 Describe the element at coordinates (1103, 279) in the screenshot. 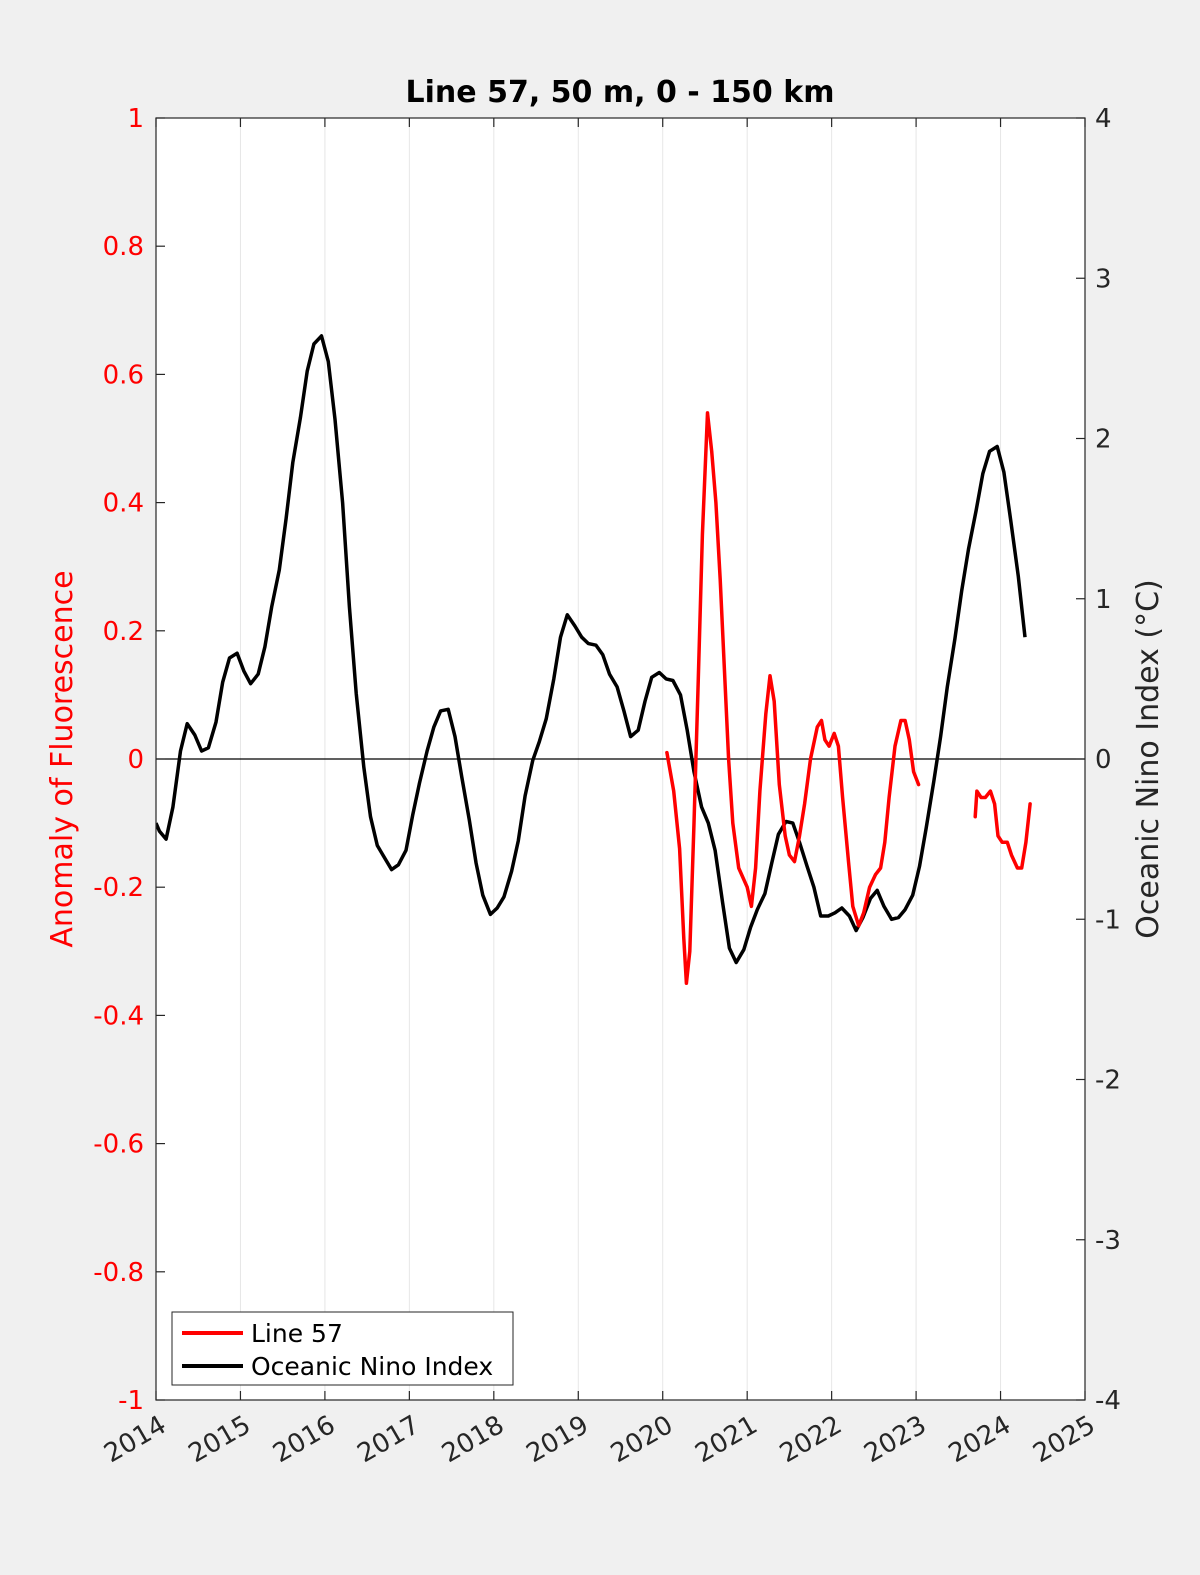

I see `y-right-tick-label: 3` at that location.